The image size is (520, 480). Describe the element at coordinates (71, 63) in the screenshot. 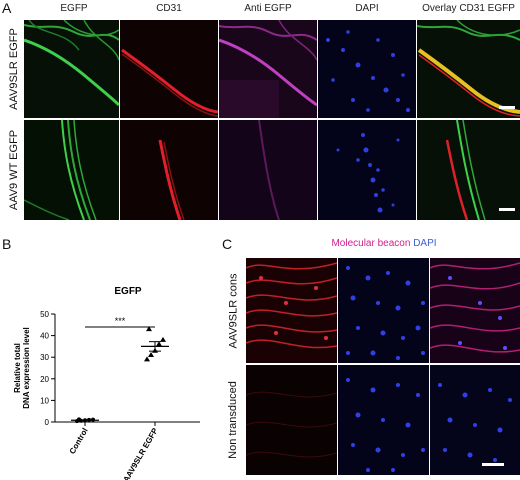

I see `egfp-tissue-row1` at that location.